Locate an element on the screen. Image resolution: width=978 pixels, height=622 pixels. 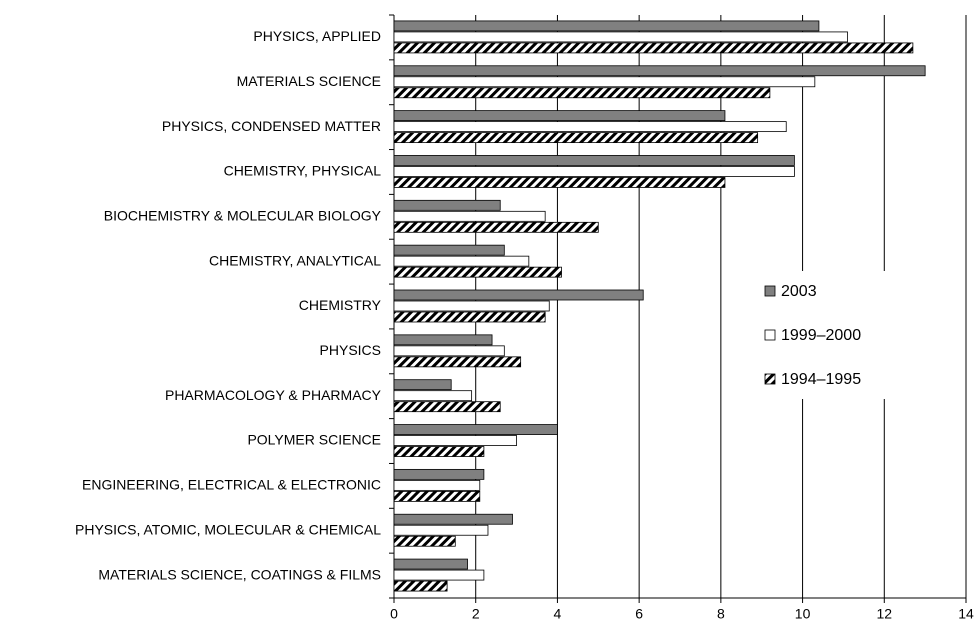
x-tick-label: 4 is located at coordinates (558, 614).